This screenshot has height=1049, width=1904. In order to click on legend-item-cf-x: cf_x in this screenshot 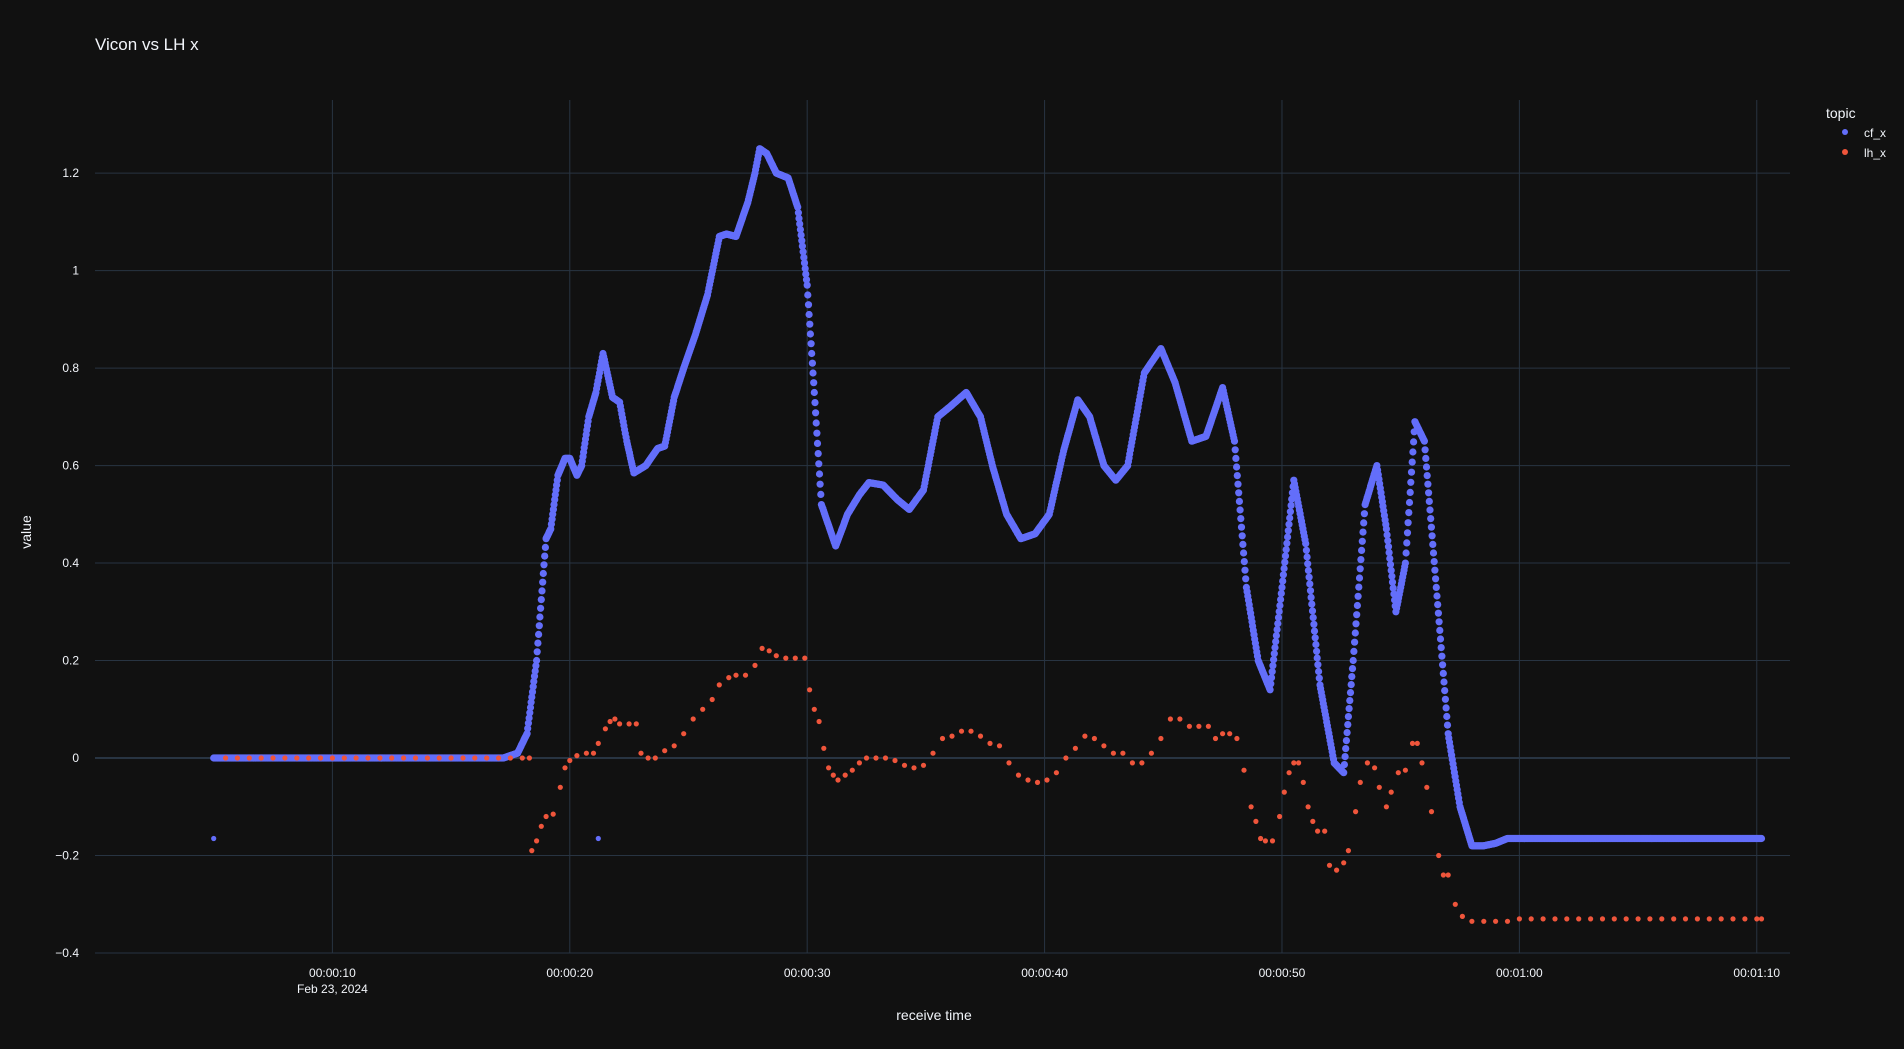, I will do `click(1864, 133)`.